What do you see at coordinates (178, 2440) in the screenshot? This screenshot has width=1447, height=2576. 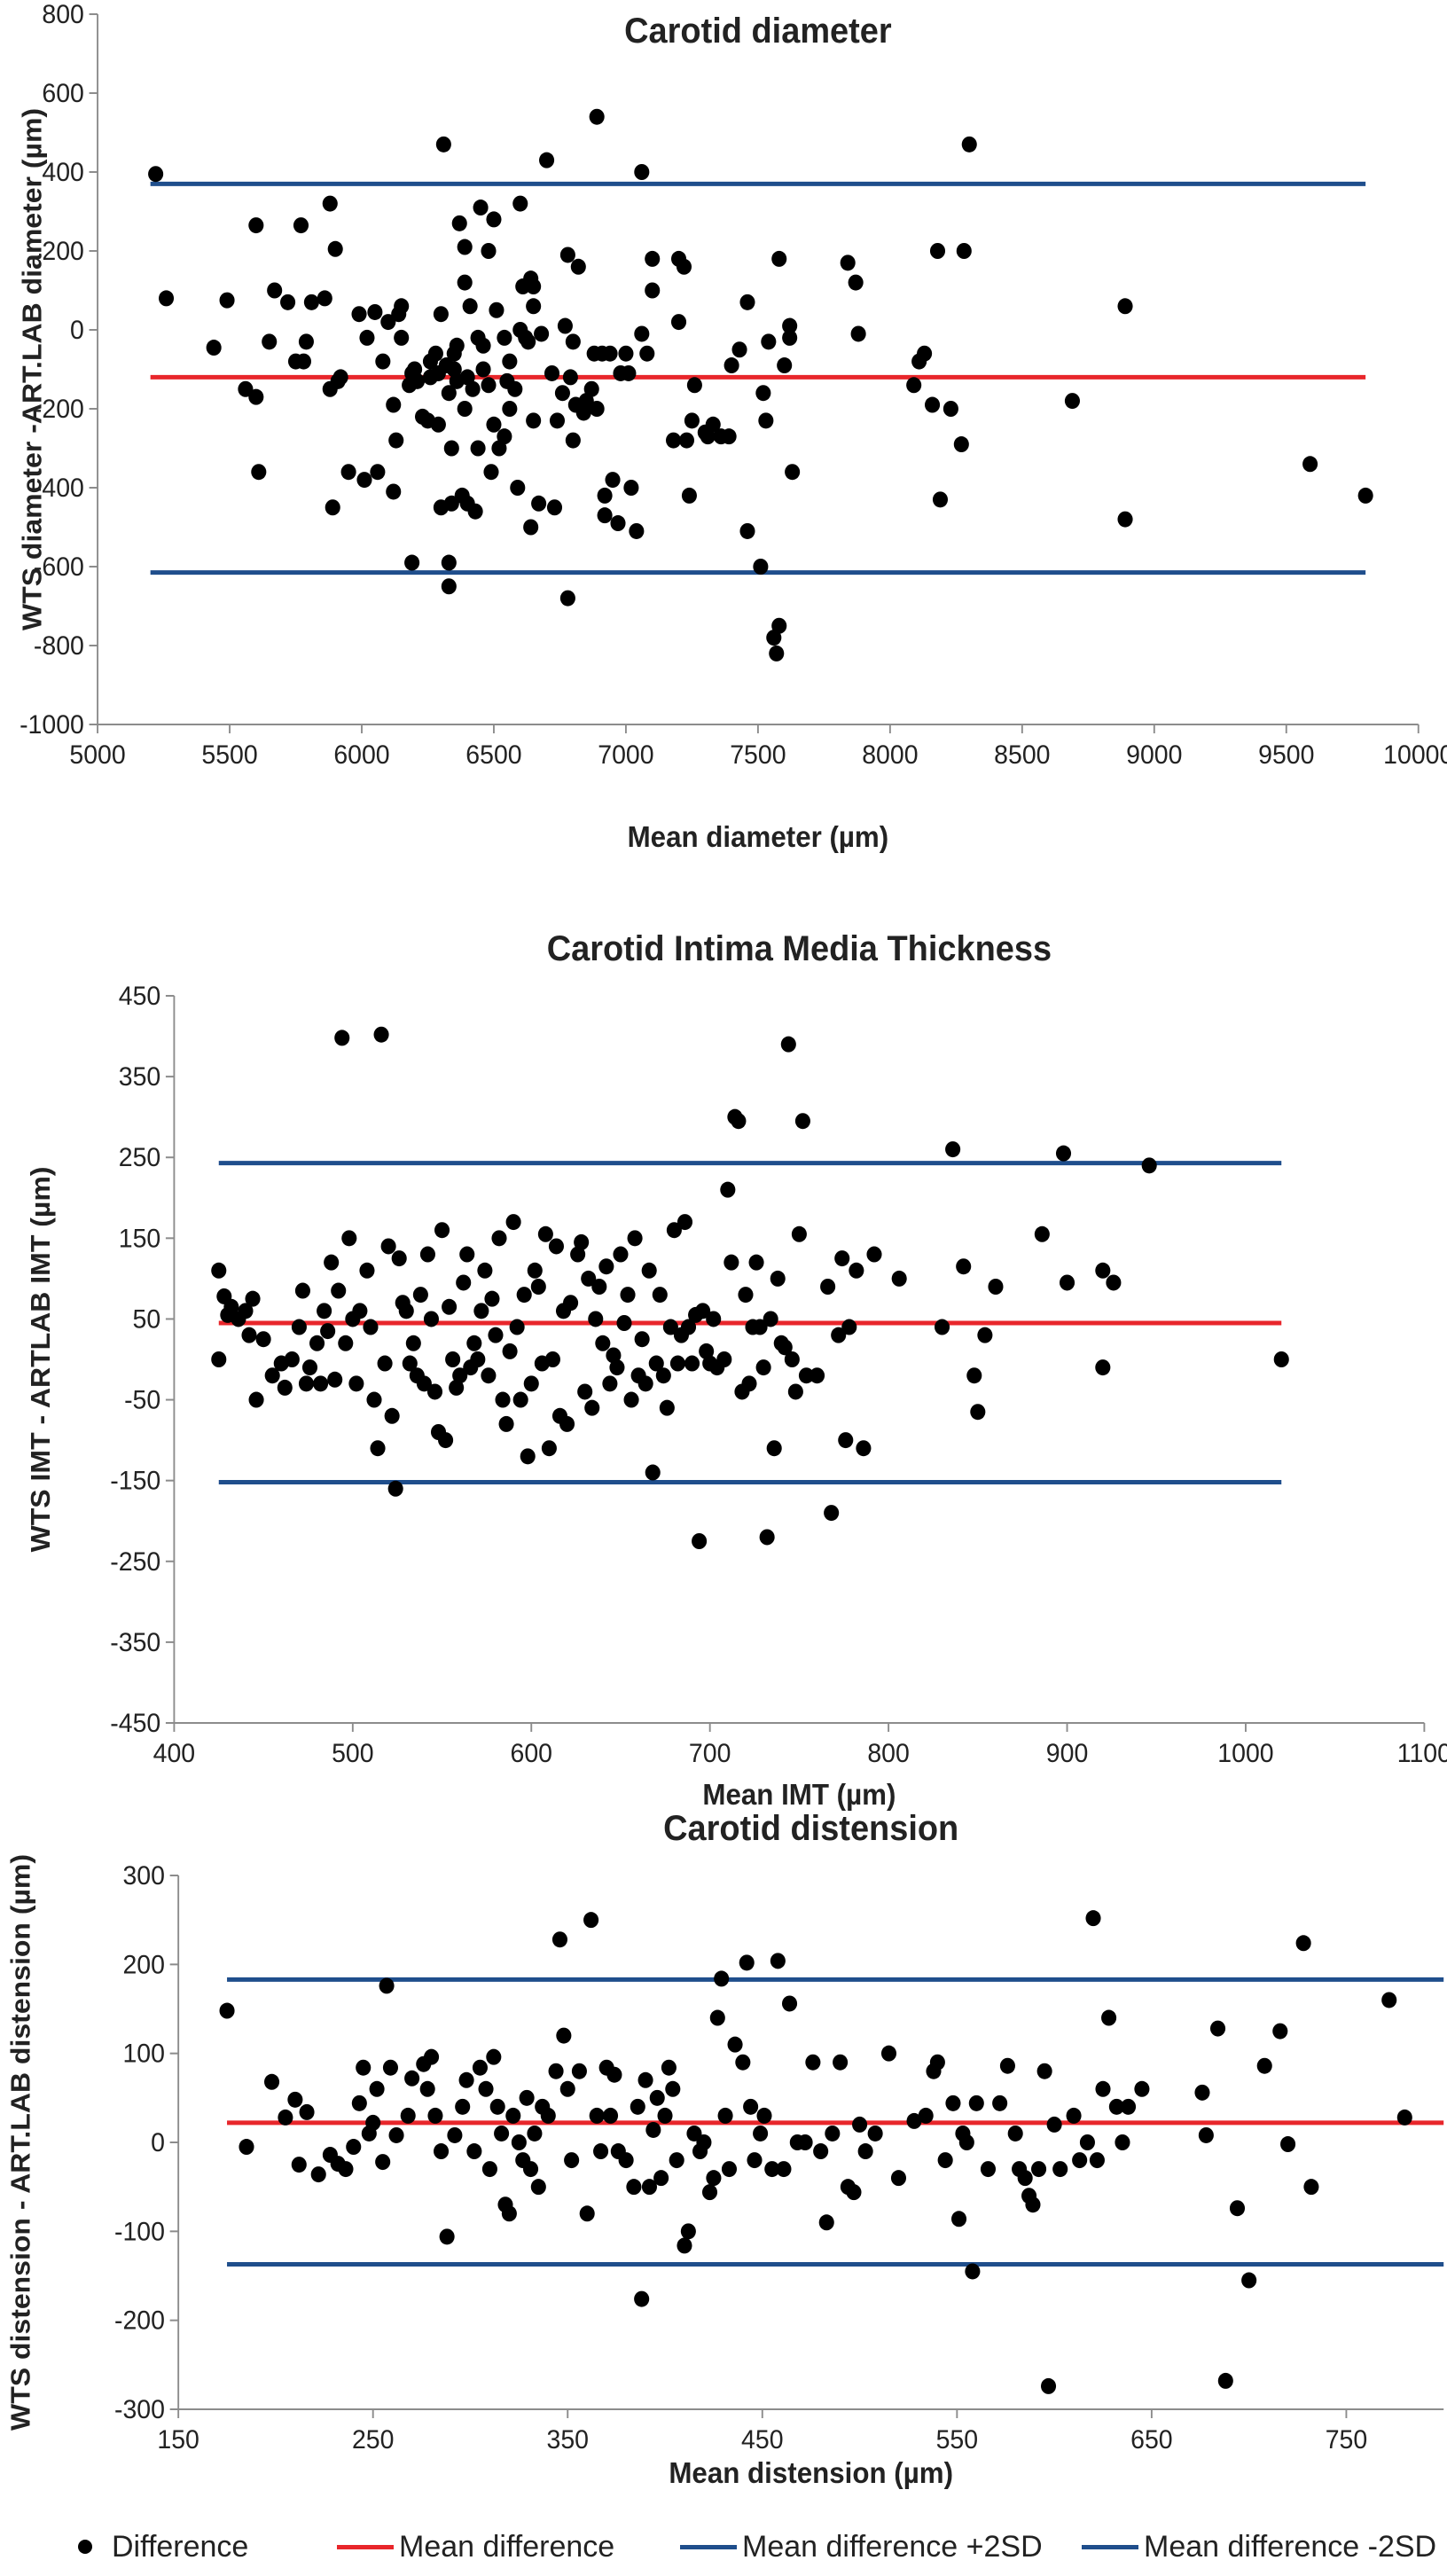 I see `chart3-x-tick-label: 150` at bounding box center [178, 2440].